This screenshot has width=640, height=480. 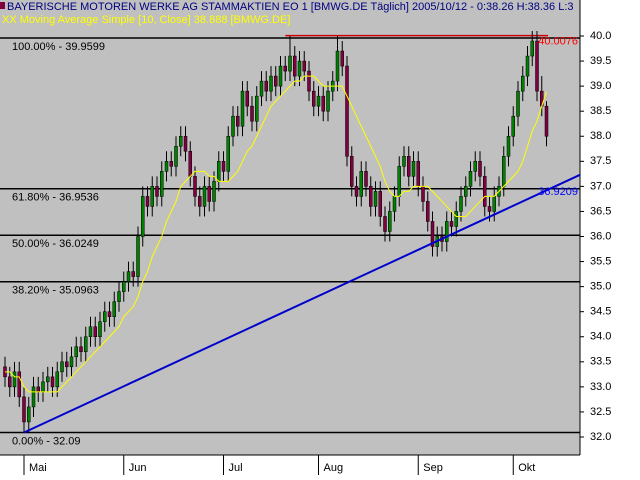 What do you see at coordinates (433, 468) in the screenshot?
I see `x-tick-label: Sep` at bounding box center [433, 468].